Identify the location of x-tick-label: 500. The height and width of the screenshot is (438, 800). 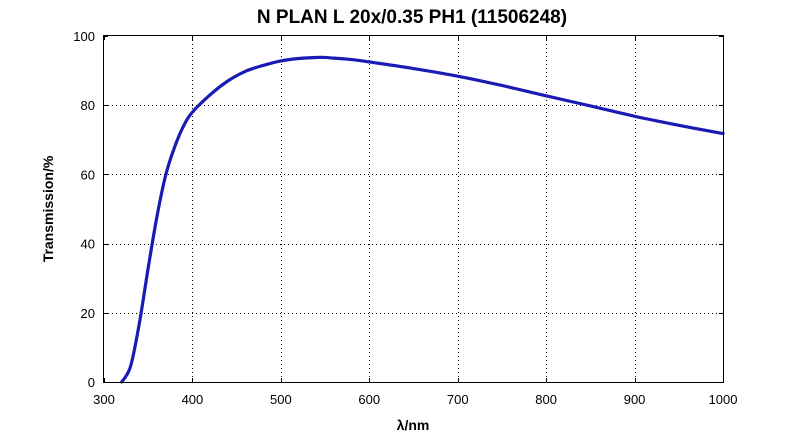
(281, 399).